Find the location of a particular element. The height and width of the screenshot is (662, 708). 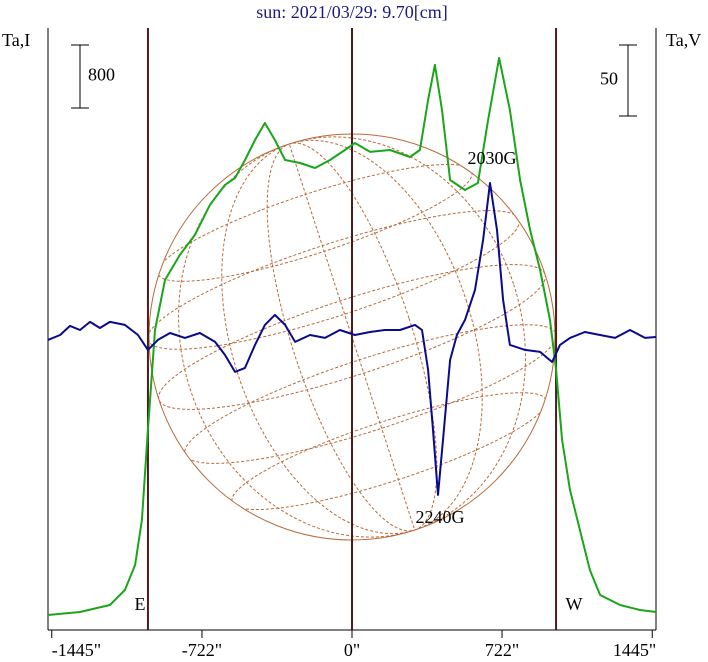

x-tick-label: 0" is located at coordinates (352, 650).